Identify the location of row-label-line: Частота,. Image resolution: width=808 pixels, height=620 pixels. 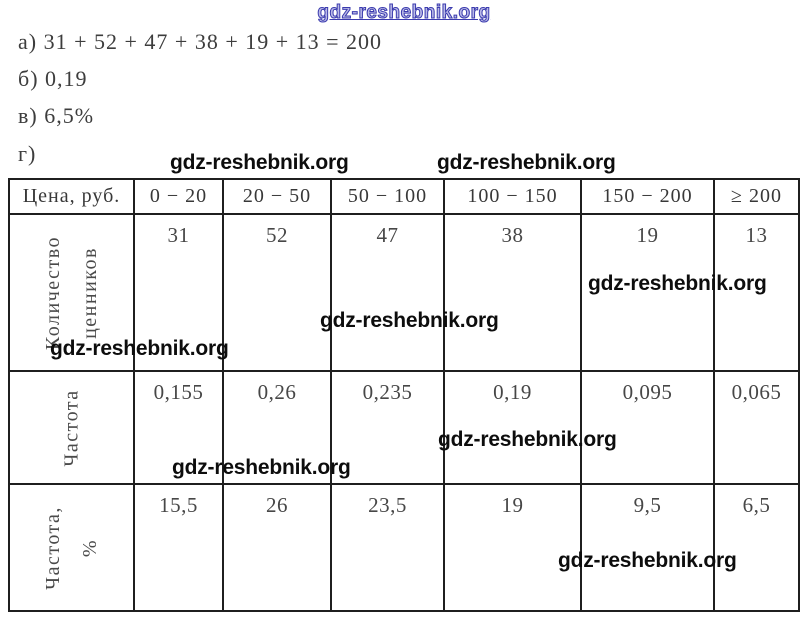
(52, 547).